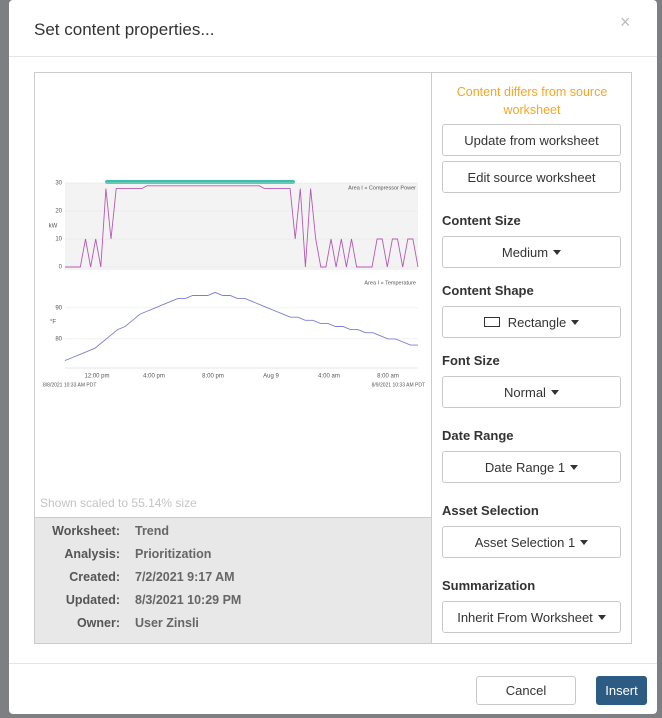  What do you see at coordinates (398, 385) in the screenshot?
I see `range-end: 8/9/2021 10:33 AM PDT` at bounding box center [398, 385].